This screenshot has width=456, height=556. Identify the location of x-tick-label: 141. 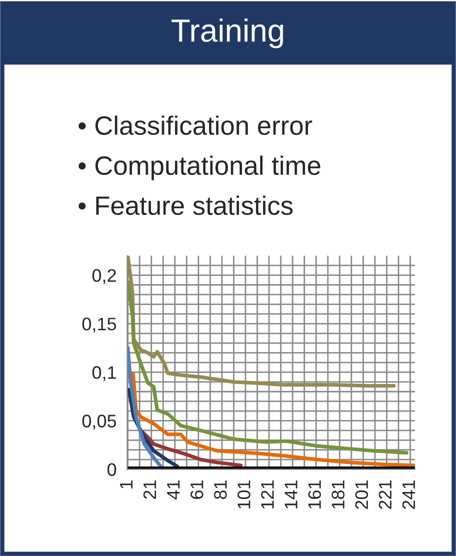
(291, 494).